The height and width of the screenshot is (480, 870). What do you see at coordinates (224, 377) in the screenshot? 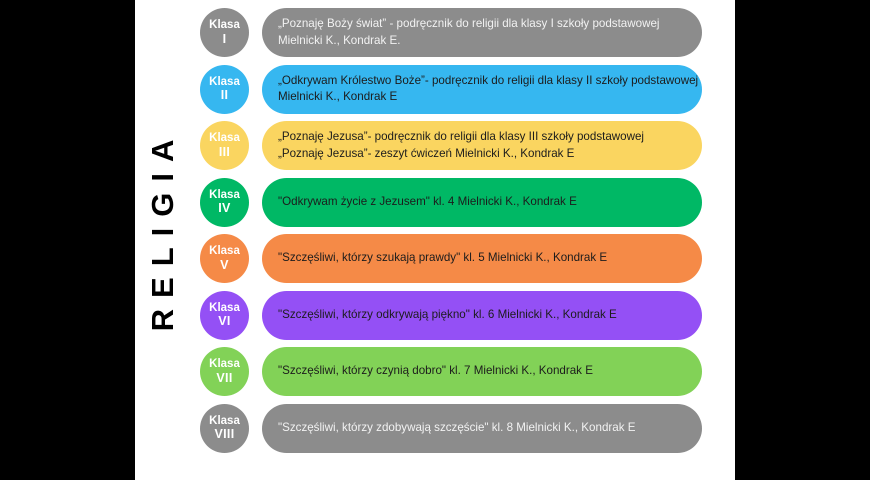
I see `class-badge-number: VII` at bounding box center [224, 377].